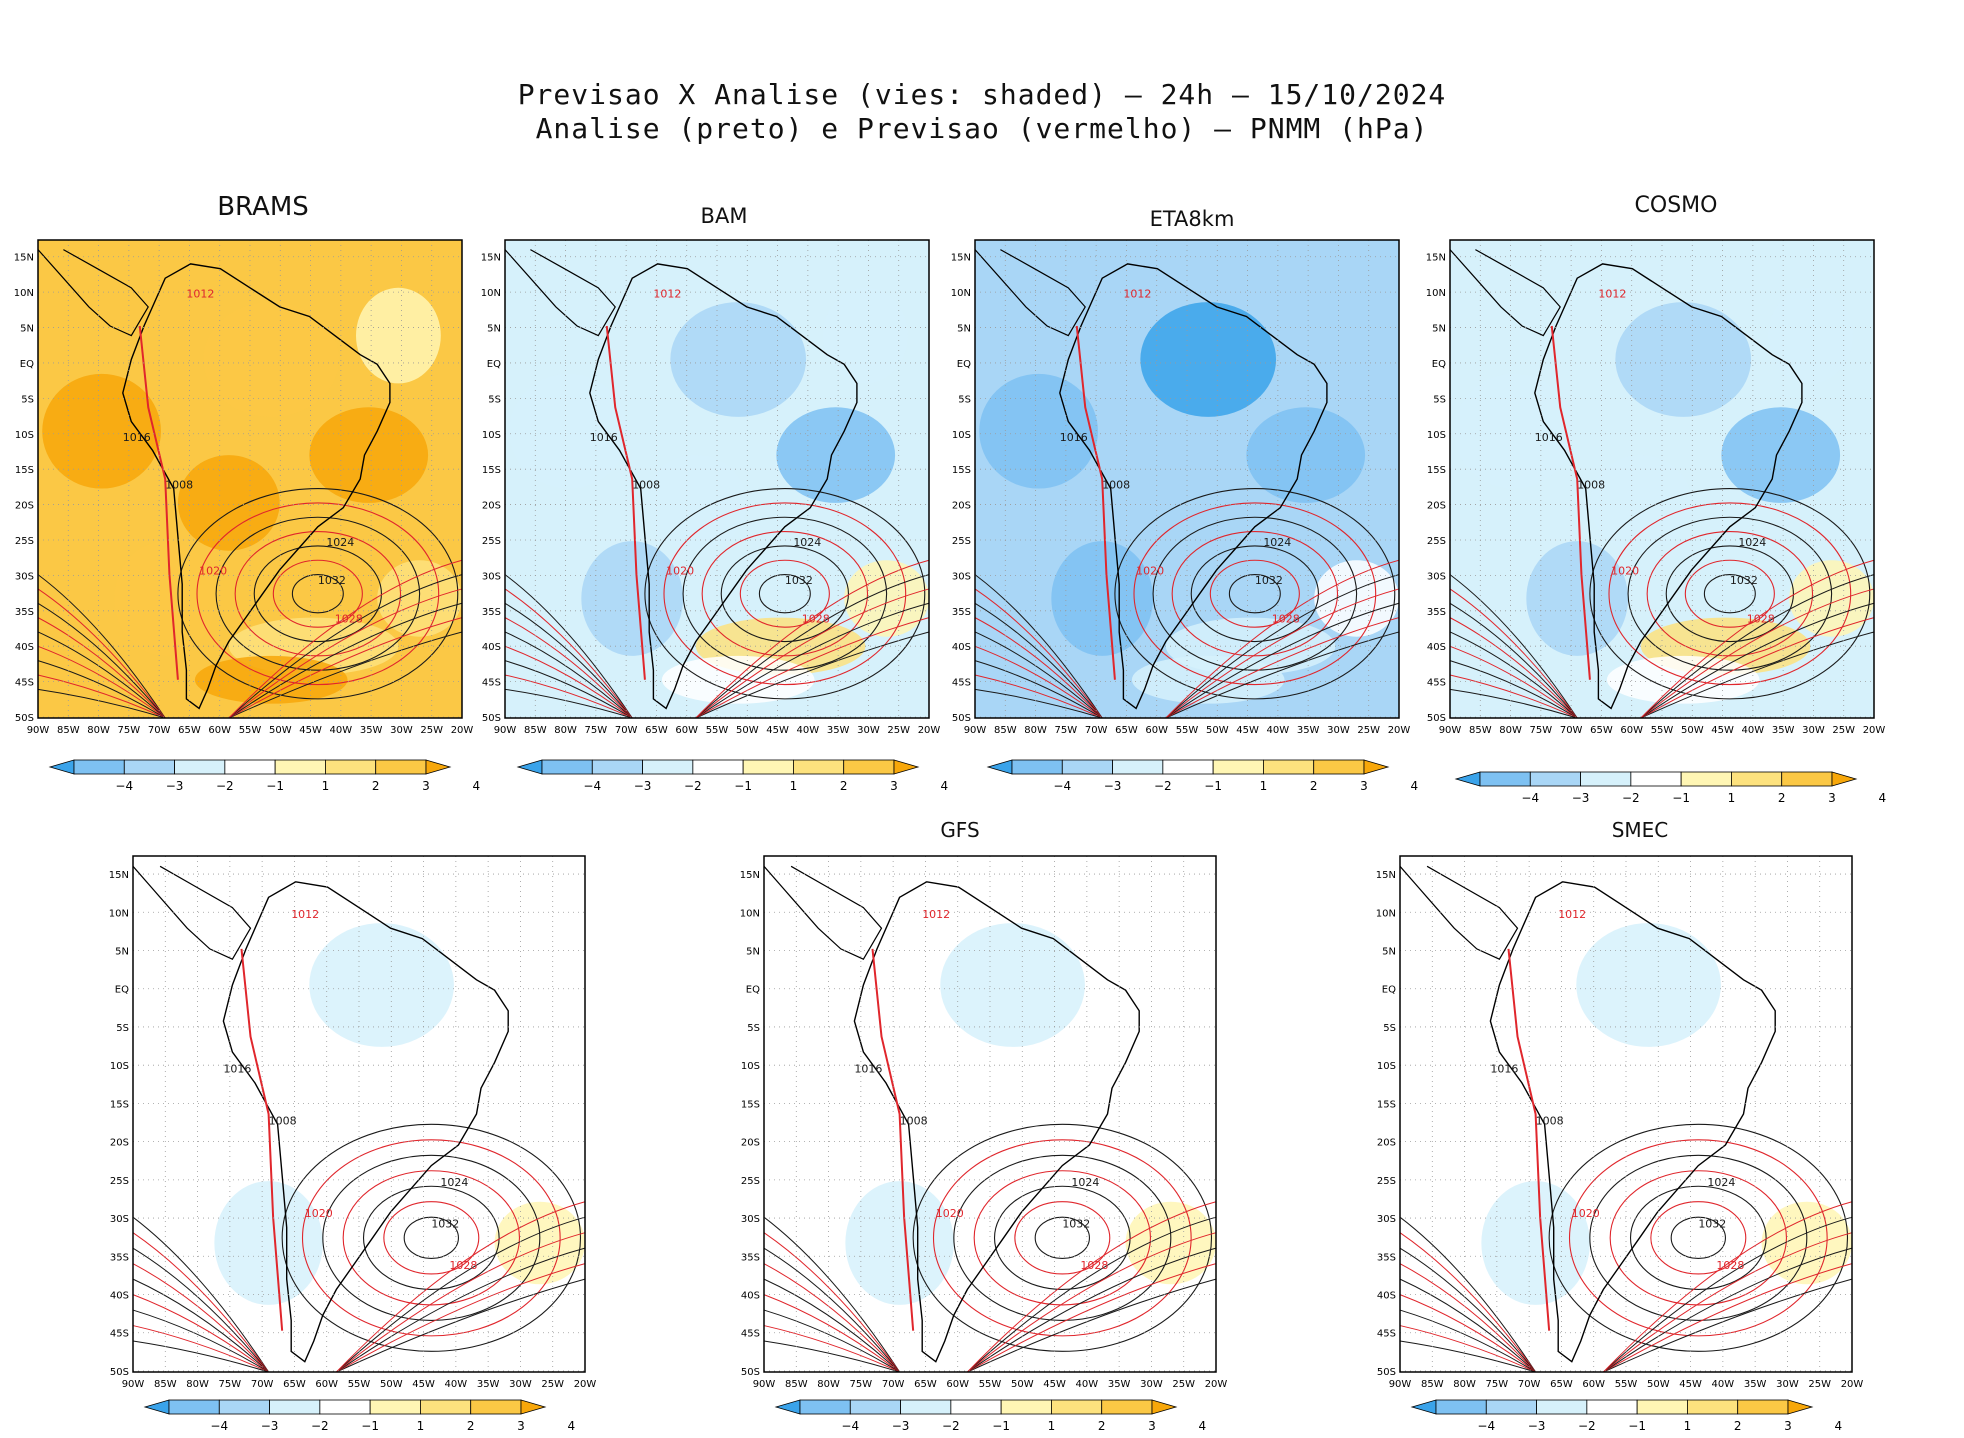 Image resolution: width=1964 pixels, height=1438 pixels. I want to click on lon-tick-label: 80W, so click(1510, 730).